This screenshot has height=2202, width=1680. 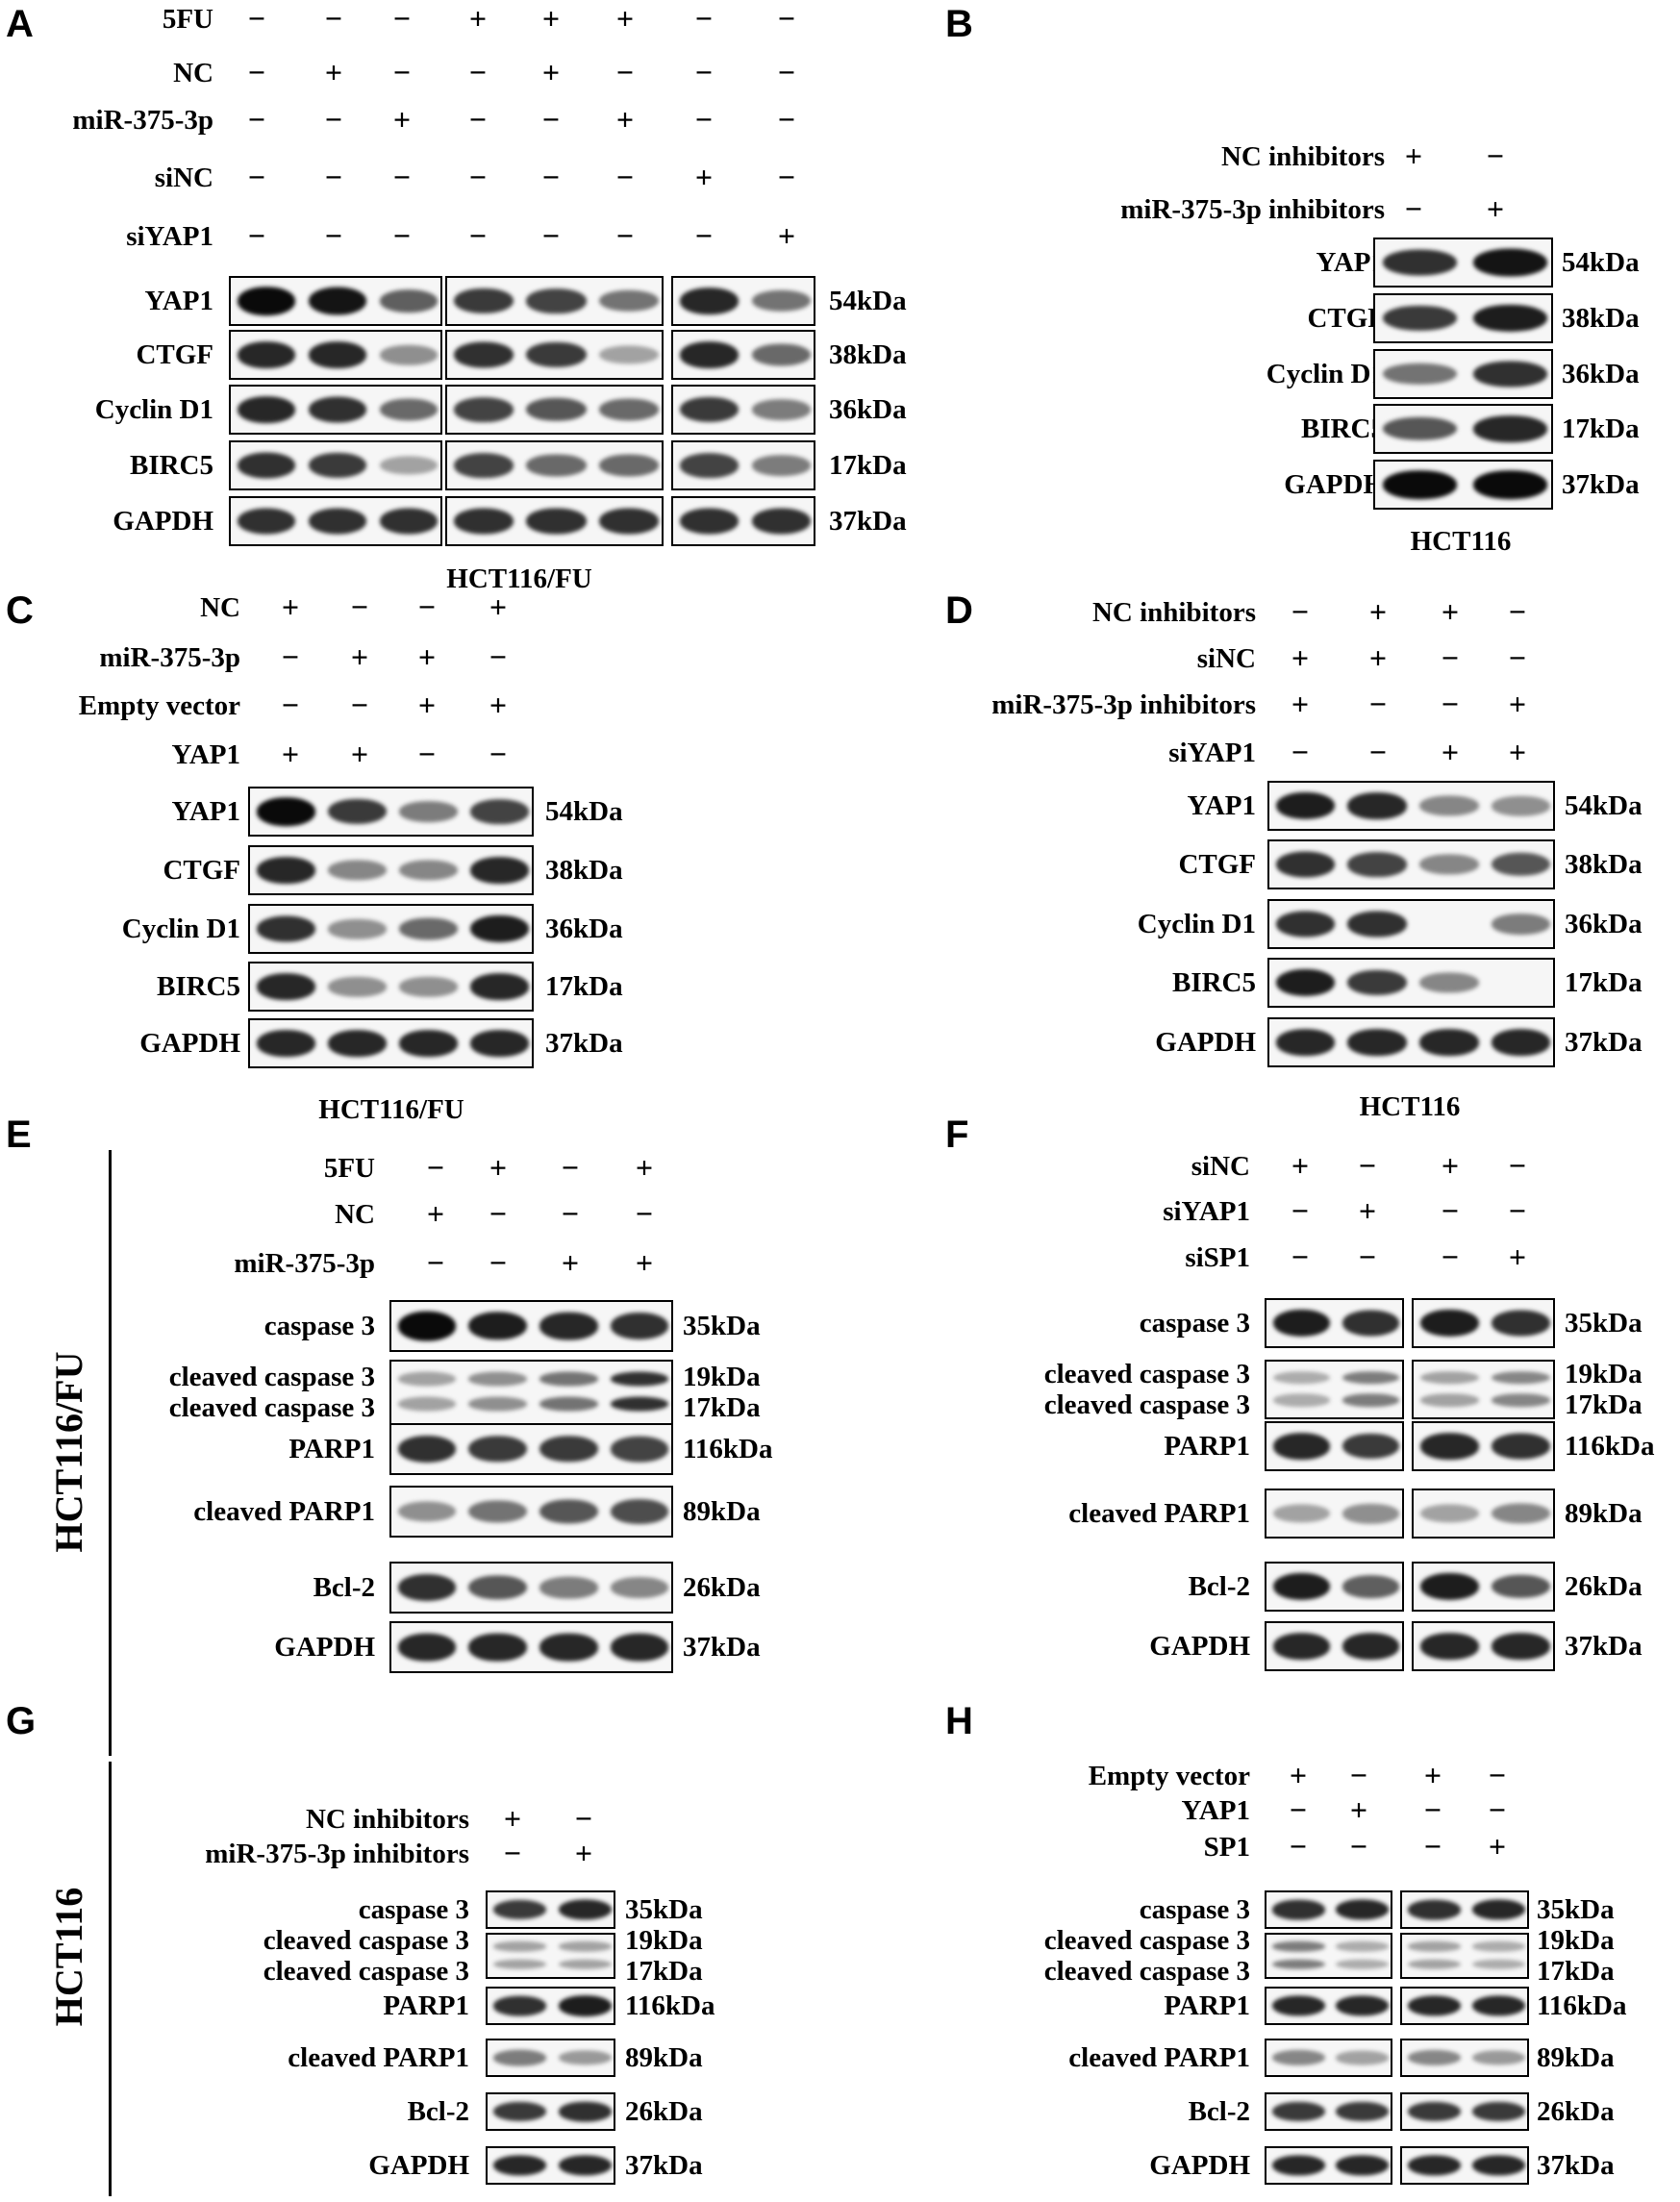 I want to click on protein-label: caspase 3, so click(x=1194, y=1323).